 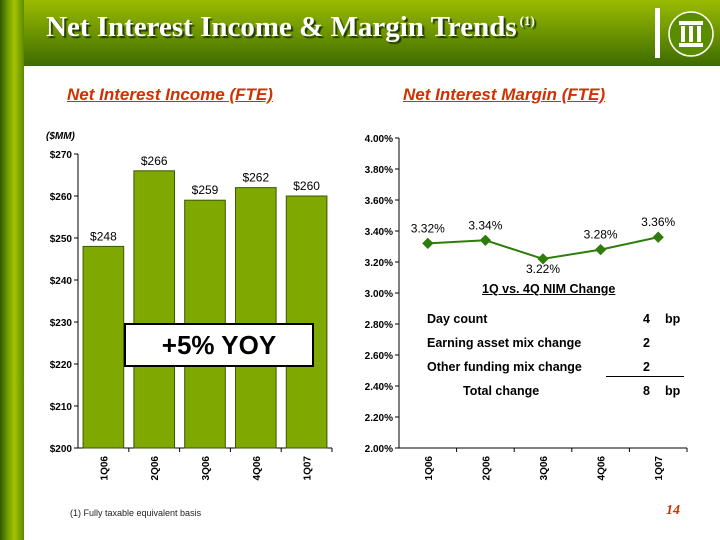 I want to click on bar-data-label: $260, so click(x=306, y=186).